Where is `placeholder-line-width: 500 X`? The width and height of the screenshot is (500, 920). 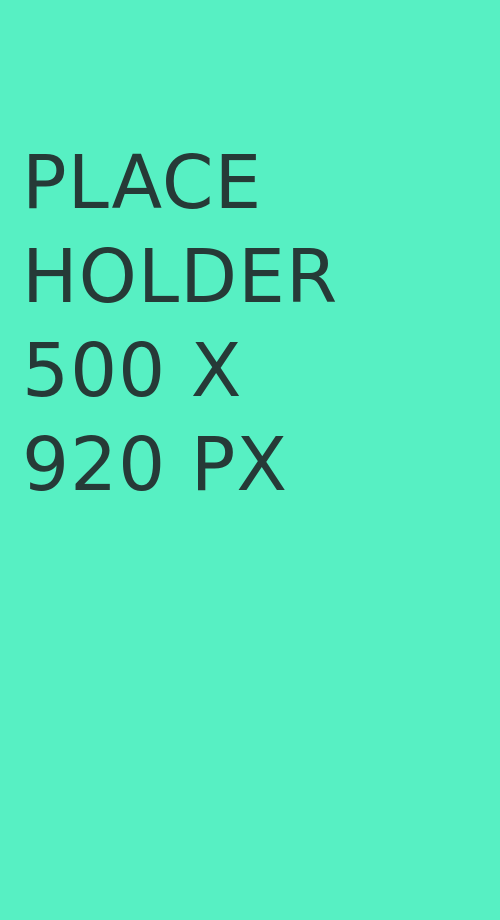 placeholder-line-width: 500 X is located at coordinates (132, 371).